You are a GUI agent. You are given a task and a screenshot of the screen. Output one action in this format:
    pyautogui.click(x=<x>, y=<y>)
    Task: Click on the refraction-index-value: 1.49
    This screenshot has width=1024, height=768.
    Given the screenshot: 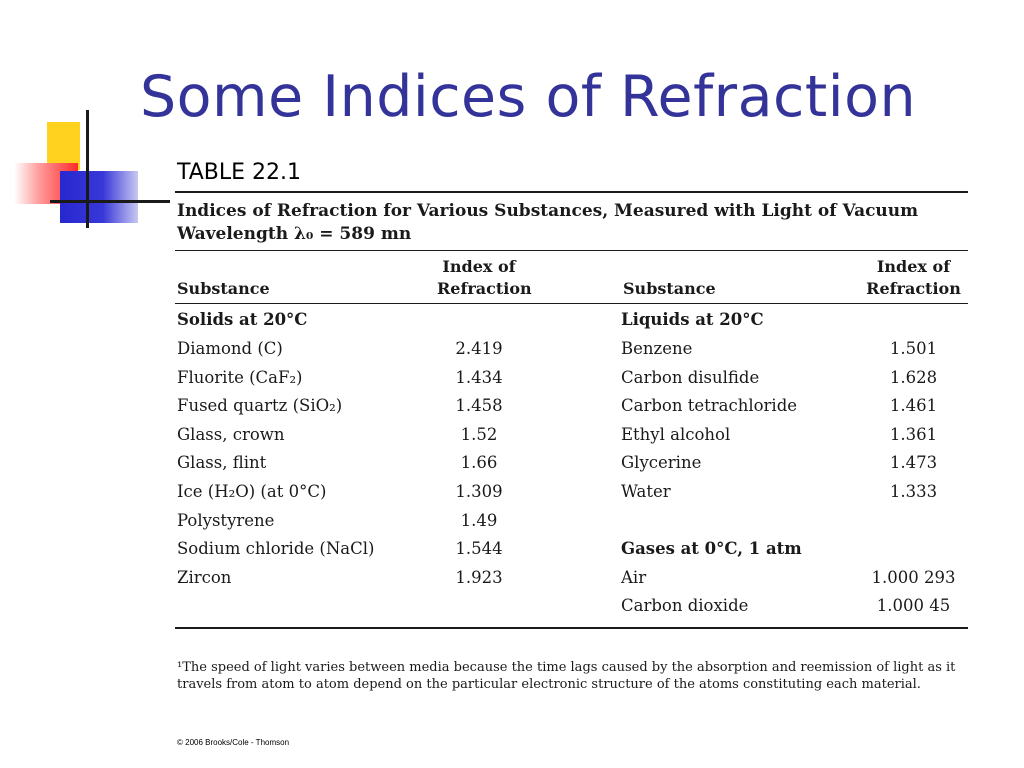 What is the action you would take?
    pyautogui.click(x=479, y=520)
    